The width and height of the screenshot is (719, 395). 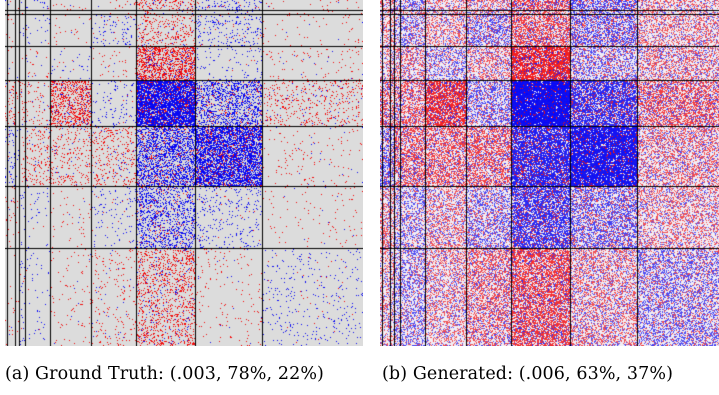 I want to click on generated-caption-label: (b) Generated:, so click(x=450, y=374).